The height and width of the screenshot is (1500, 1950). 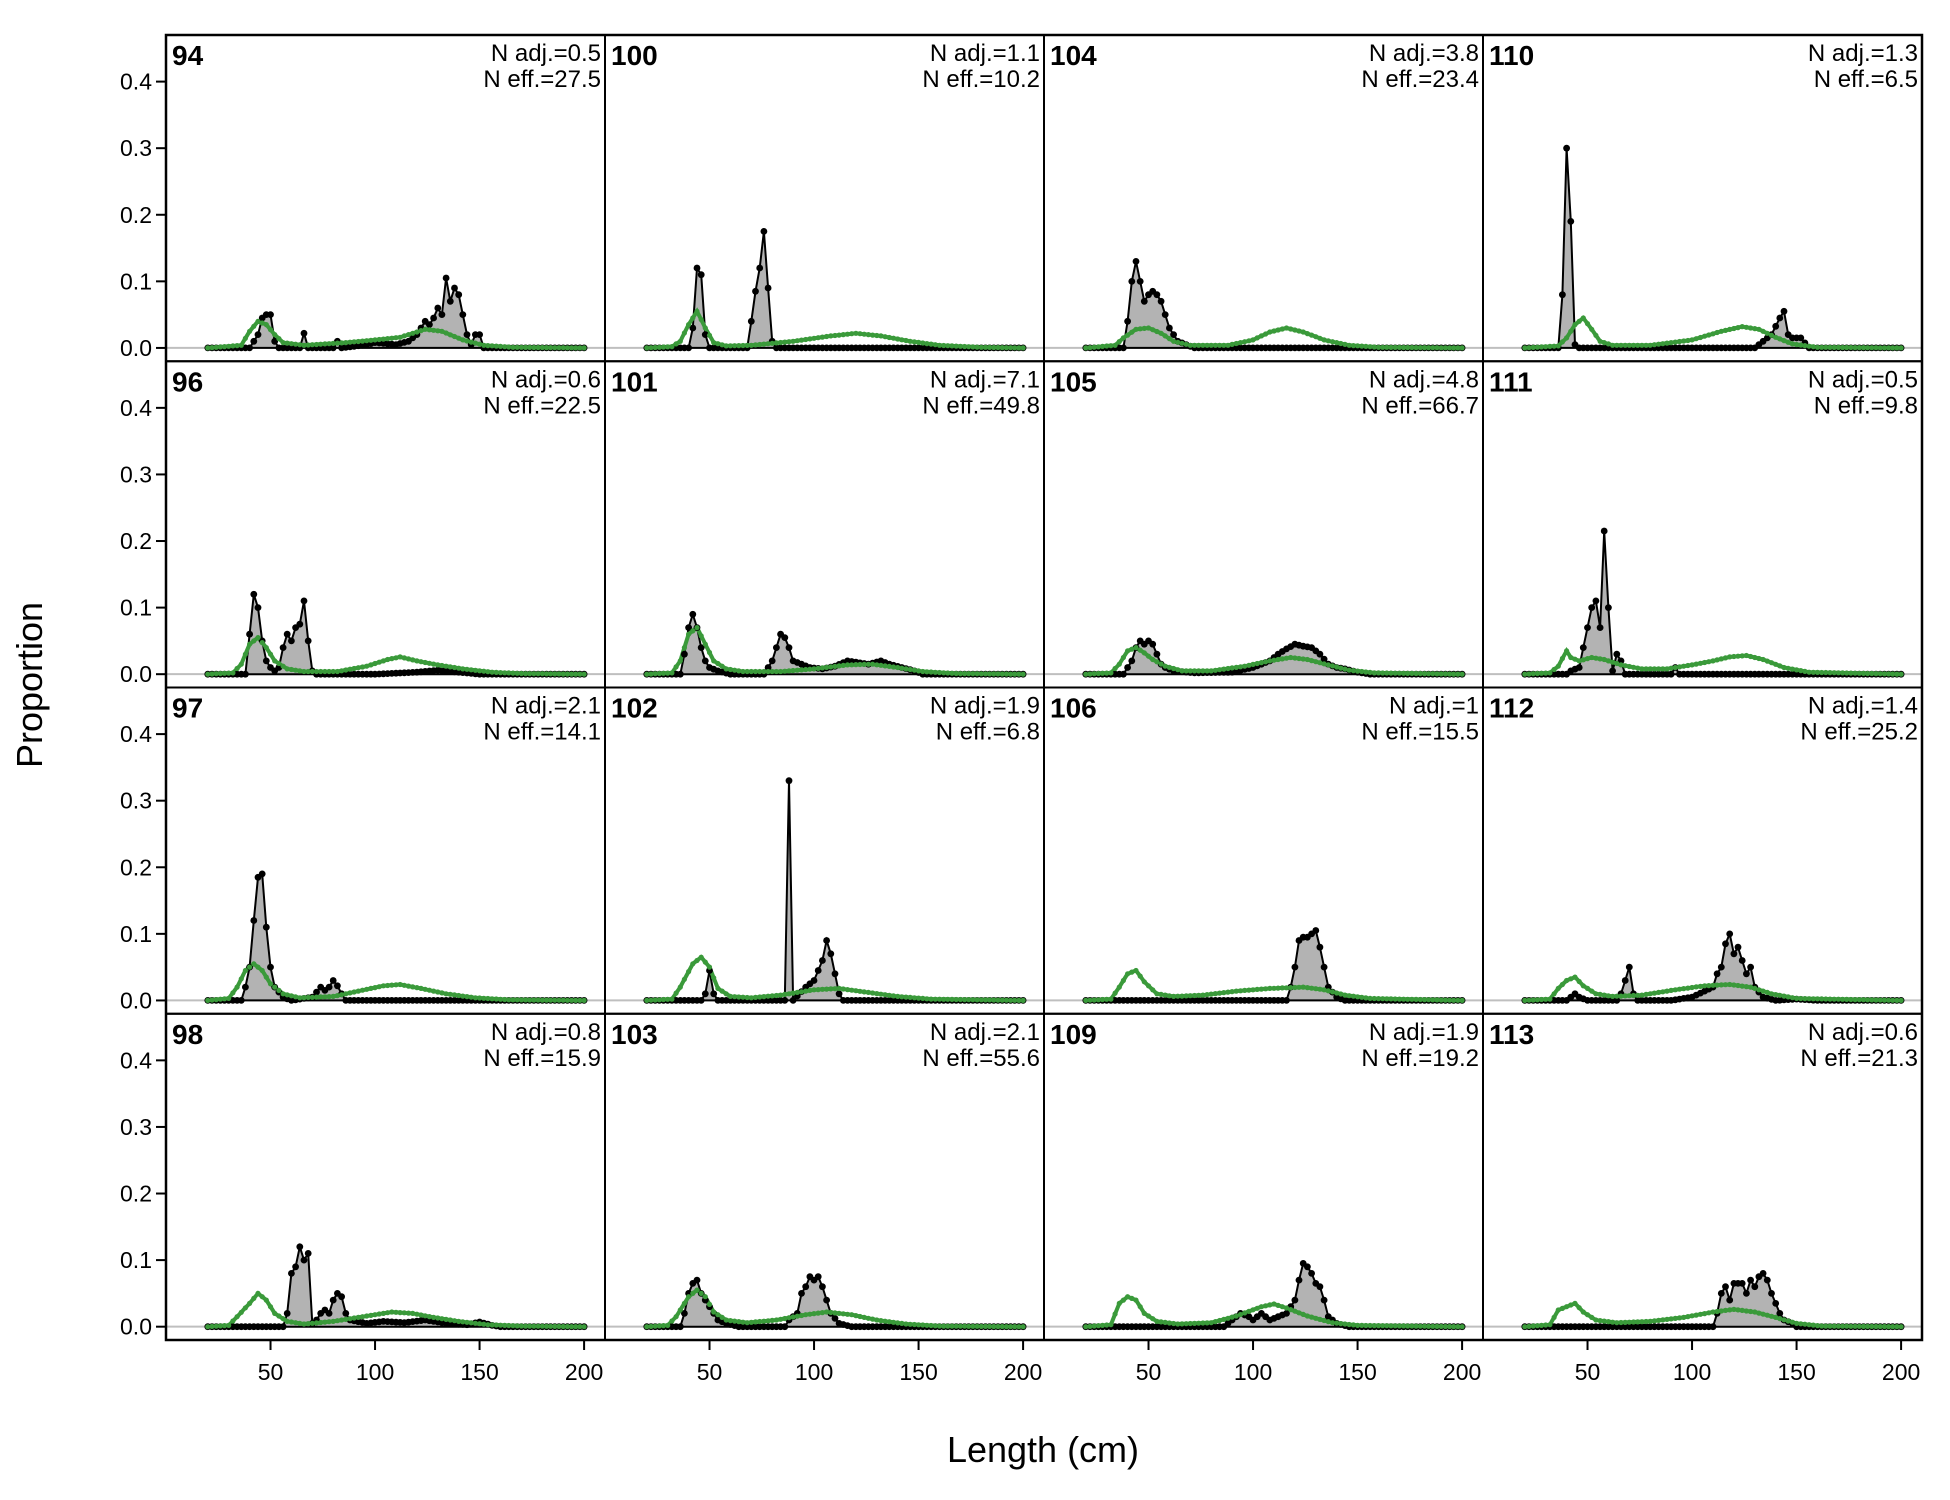 I want to click on panel-label: 96, so click(x=187, y=381).